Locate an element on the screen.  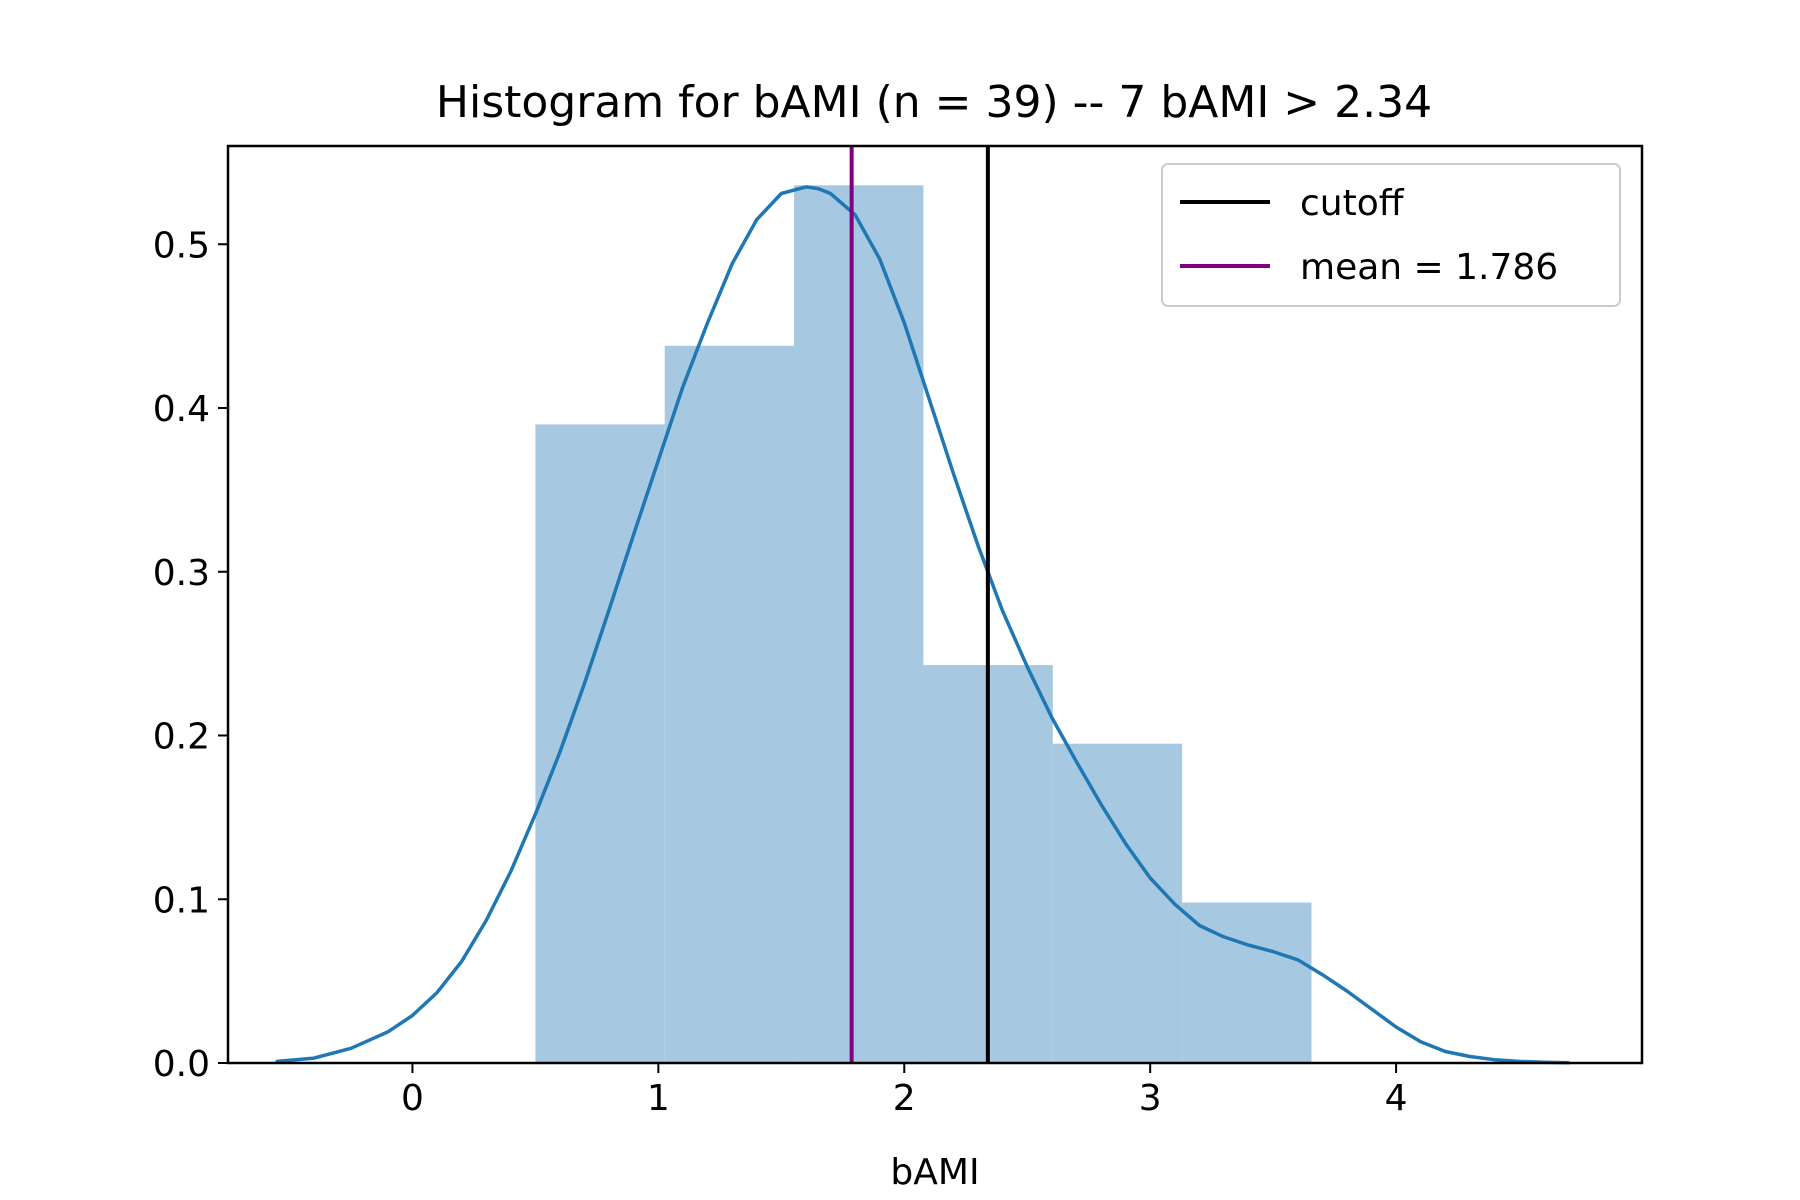
y-tick-label: 0.2 is located at coordinates (181, 737).